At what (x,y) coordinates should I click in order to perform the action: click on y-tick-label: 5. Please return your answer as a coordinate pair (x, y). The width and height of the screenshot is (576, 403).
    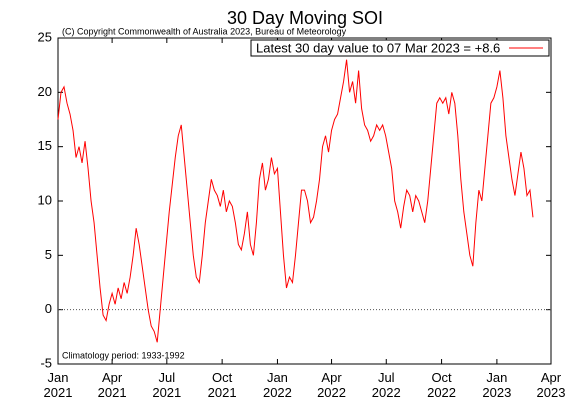
    Looking at the image, I should click on (48, 254).